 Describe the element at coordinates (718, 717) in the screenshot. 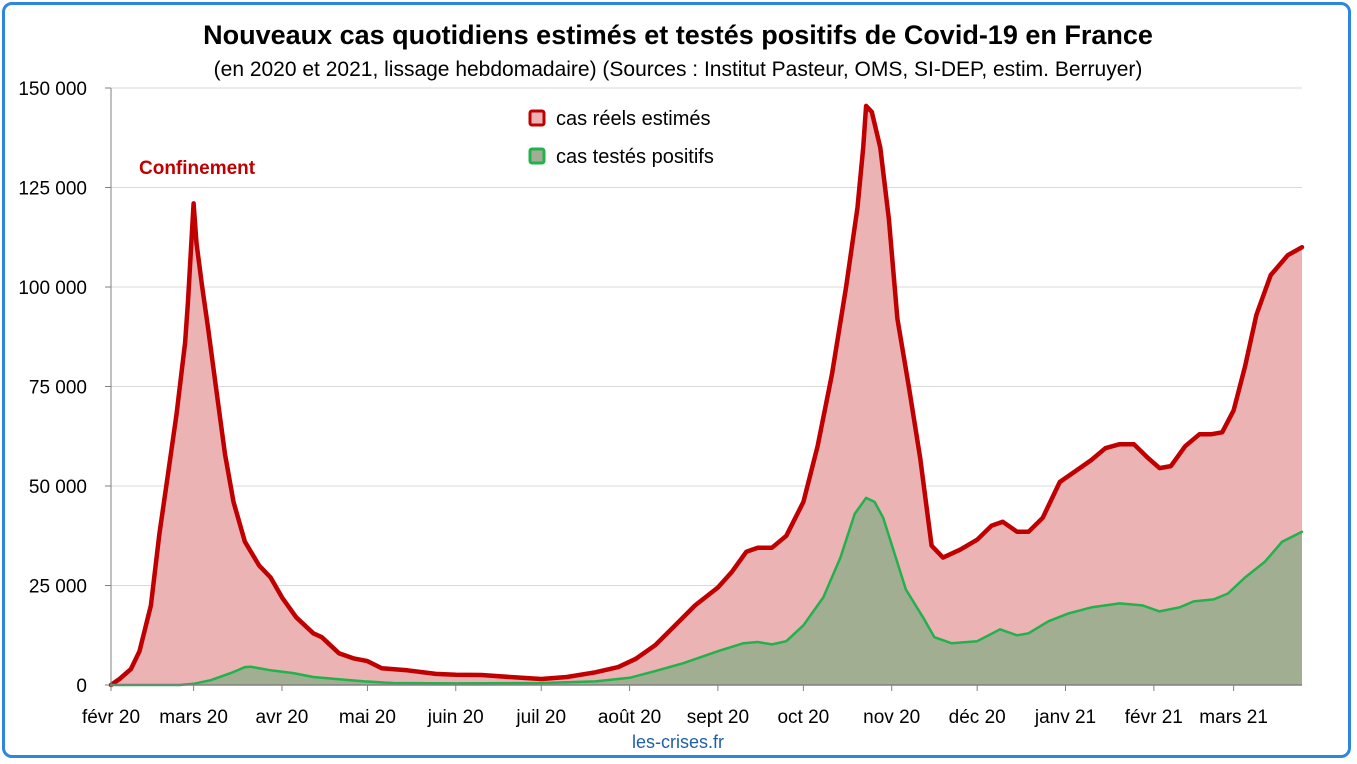

I see `x-tick-label: sept 20` at that location.